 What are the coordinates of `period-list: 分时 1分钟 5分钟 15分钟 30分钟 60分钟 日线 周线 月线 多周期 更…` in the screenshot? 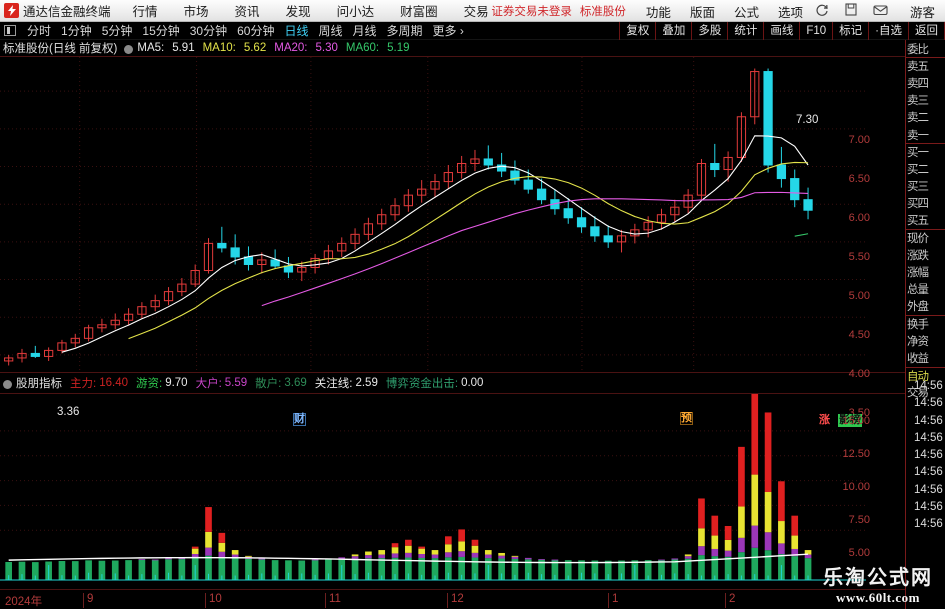 It's located at (245, 30).